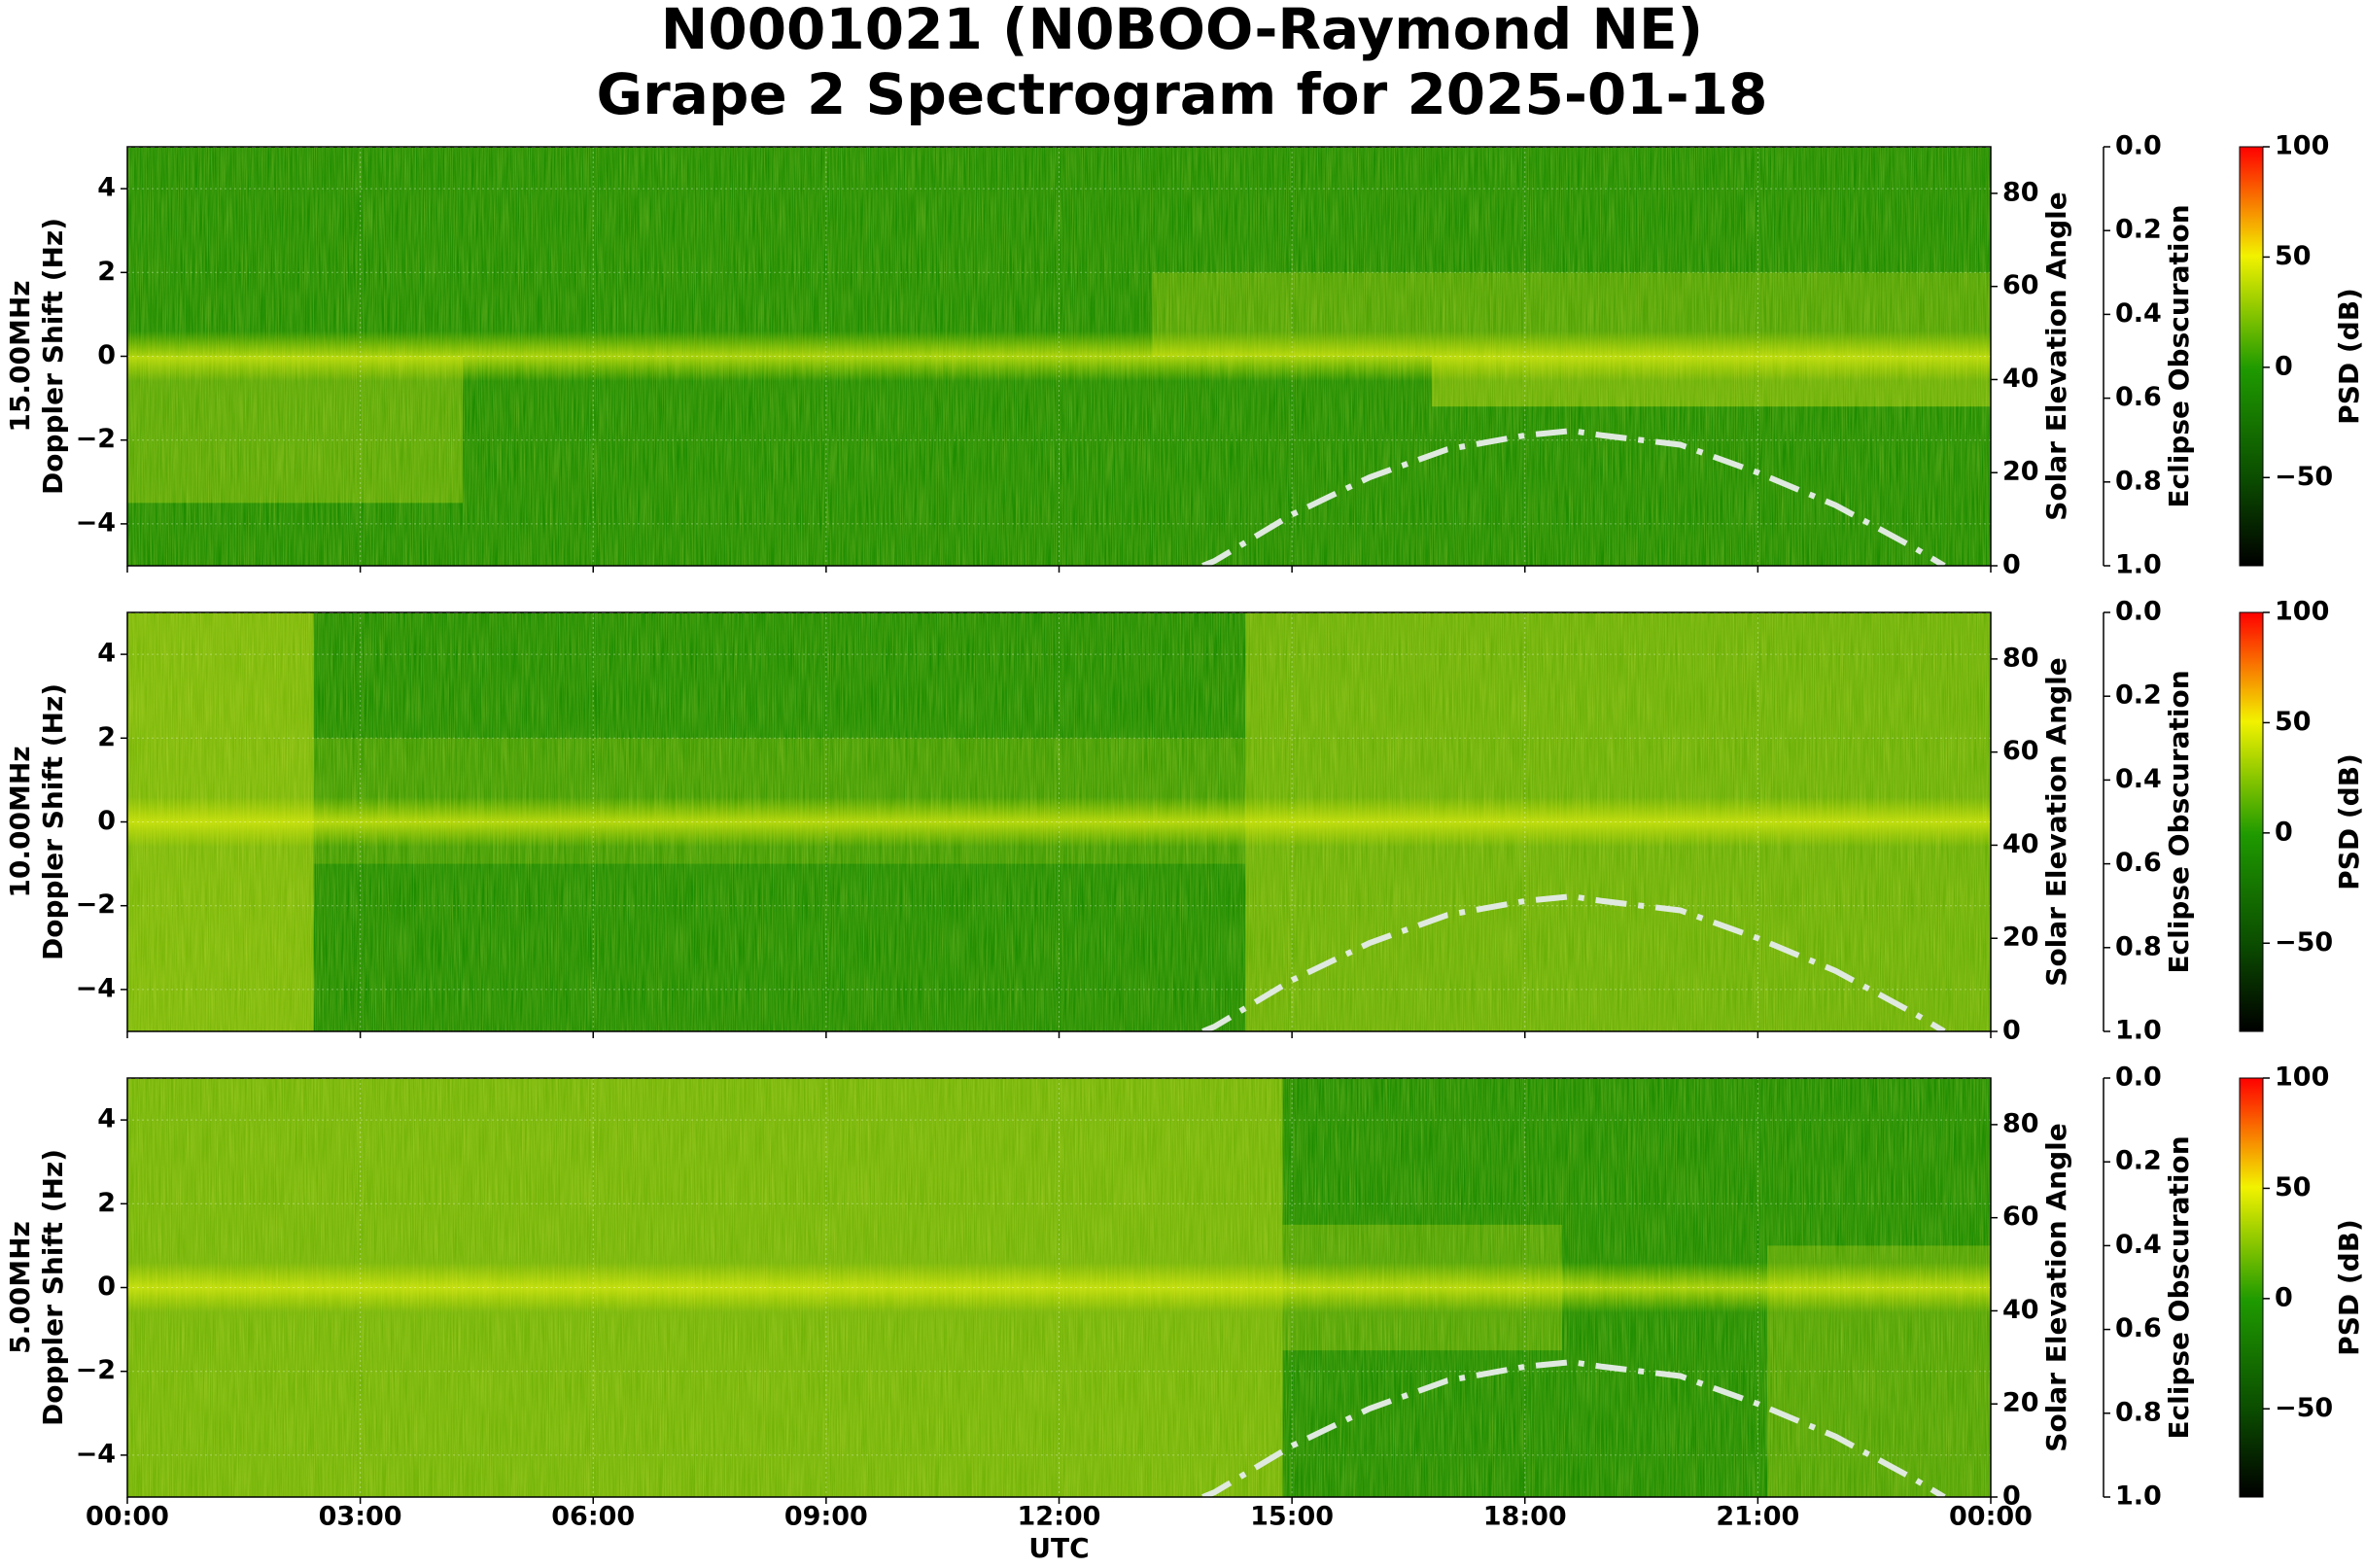  I want to click on title-line-2: Grape 2 Spectrogram for 2025-01-18, so click(1182, 94).